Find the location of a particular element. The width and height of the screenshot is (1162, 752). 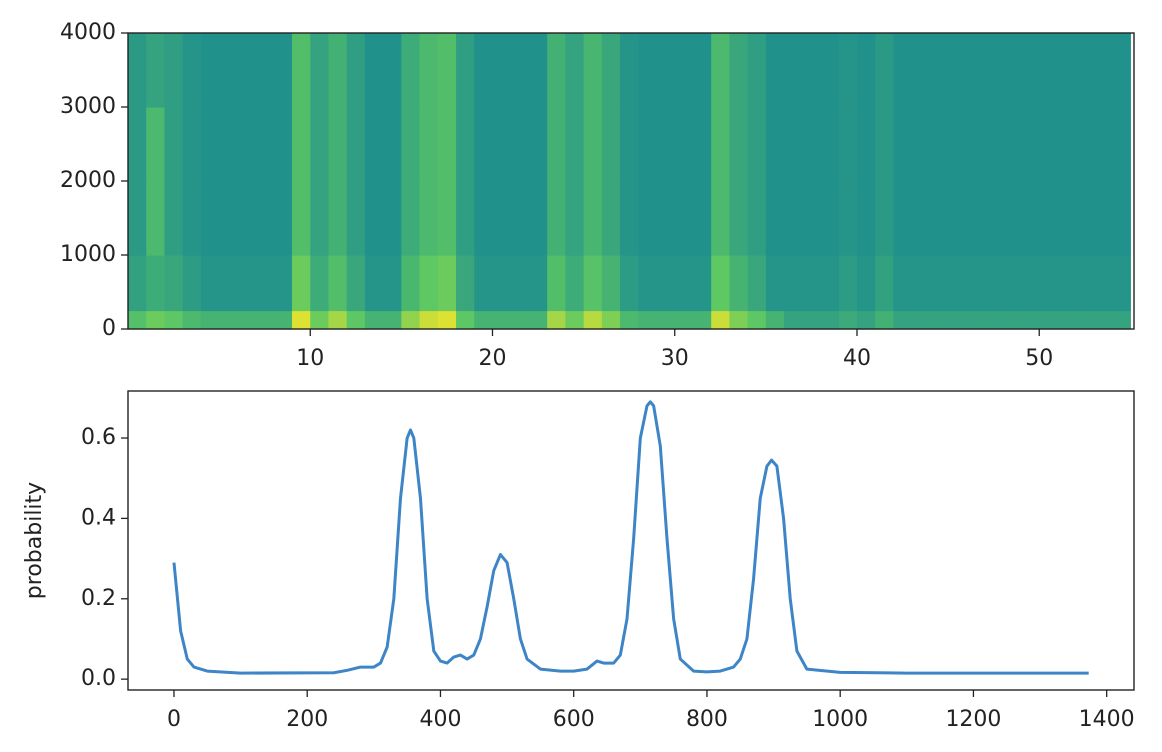

x-tick-label: 0 is located at coordinates (174, 719).